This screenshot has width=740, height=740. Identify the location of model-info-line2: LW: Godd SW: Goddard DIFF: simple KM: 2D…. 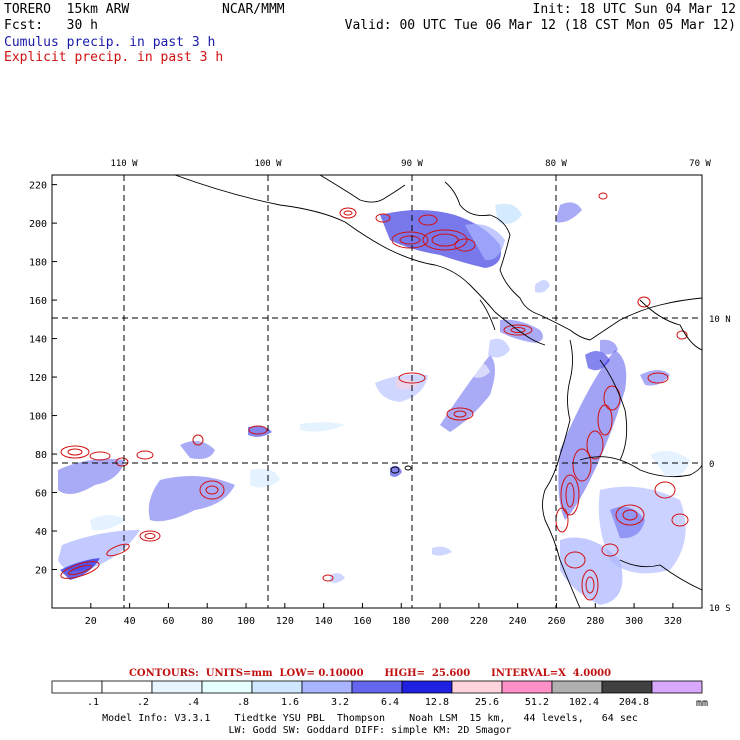
(370, 730).